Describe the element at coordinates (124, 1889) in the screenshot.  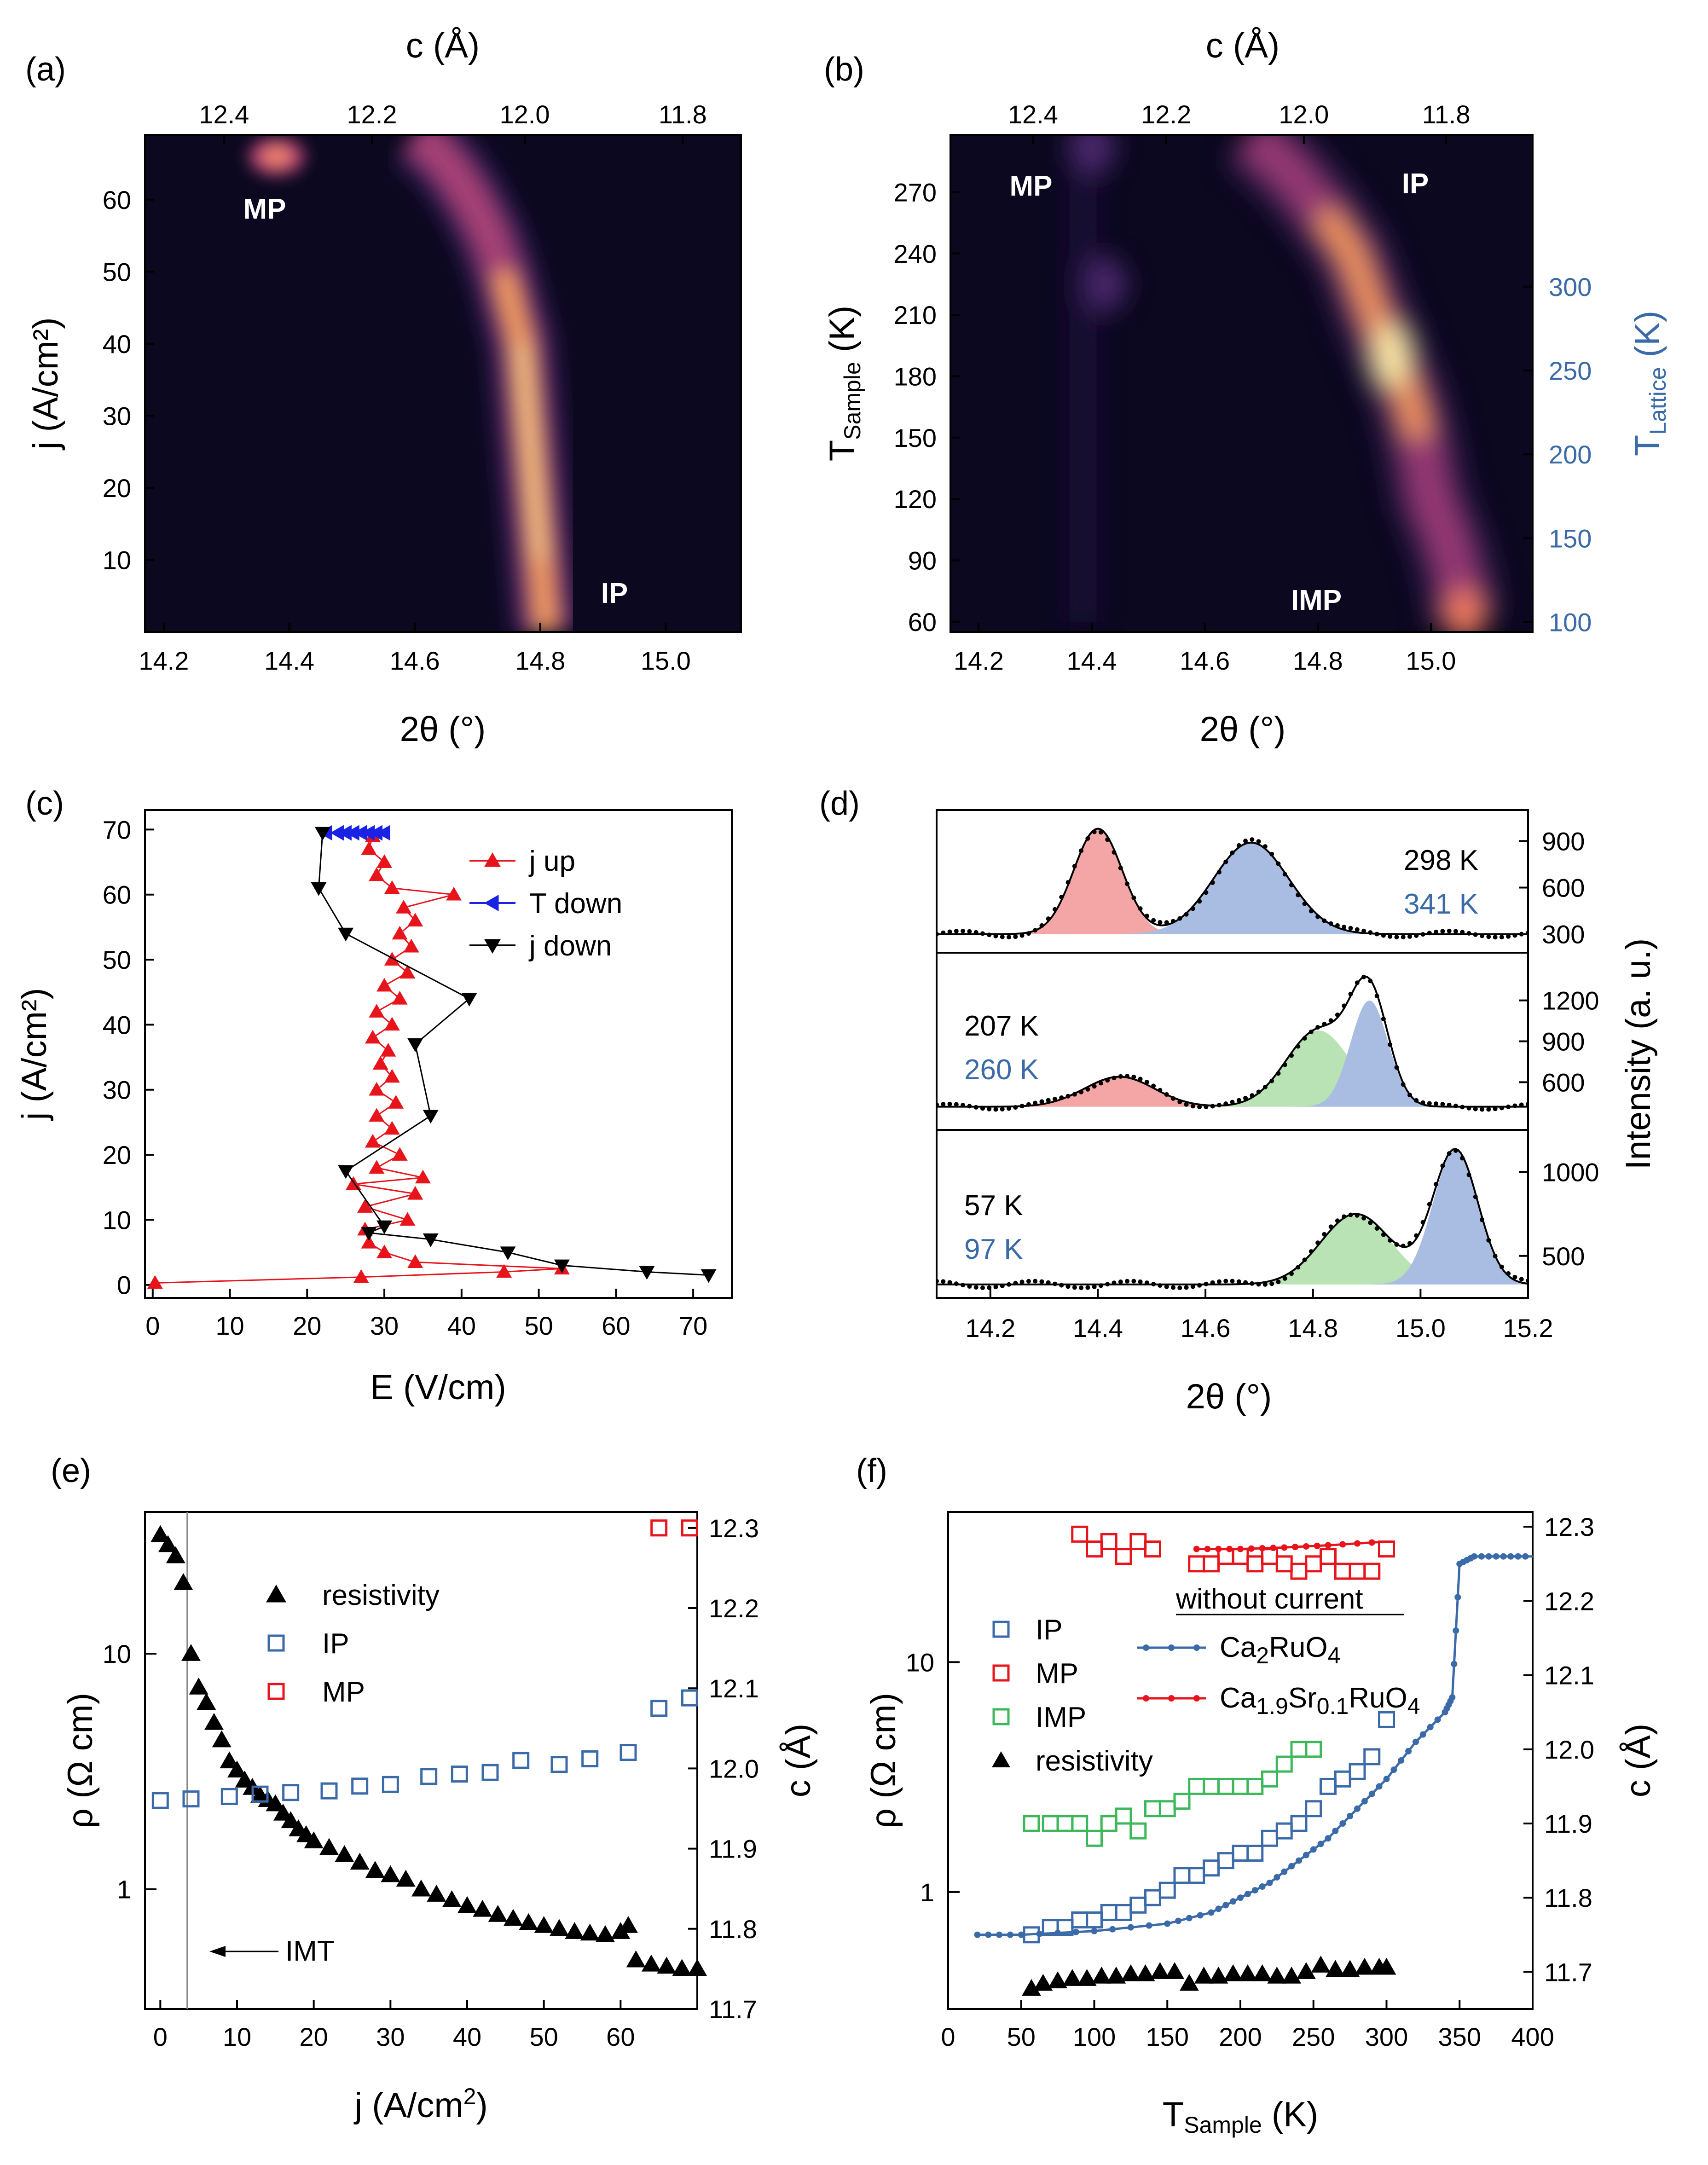
I see `y-tick-label: 1` at that location.